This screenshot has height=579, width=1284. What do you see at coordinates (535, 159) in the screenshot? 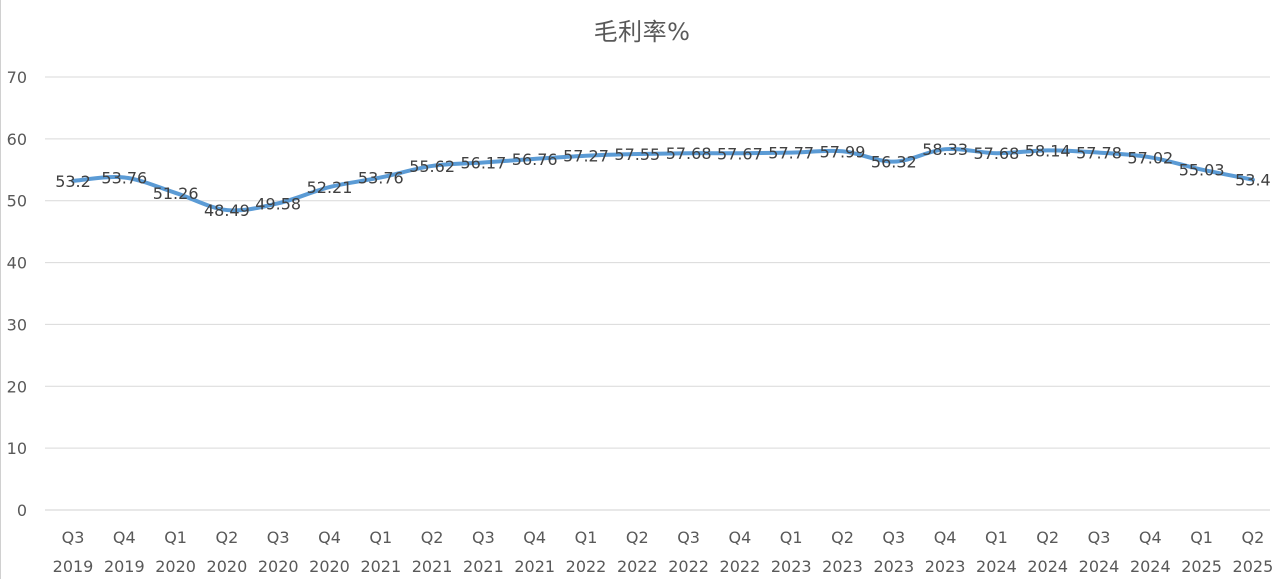
I see `data-label: 56.76` at bounding box center [535, 159].